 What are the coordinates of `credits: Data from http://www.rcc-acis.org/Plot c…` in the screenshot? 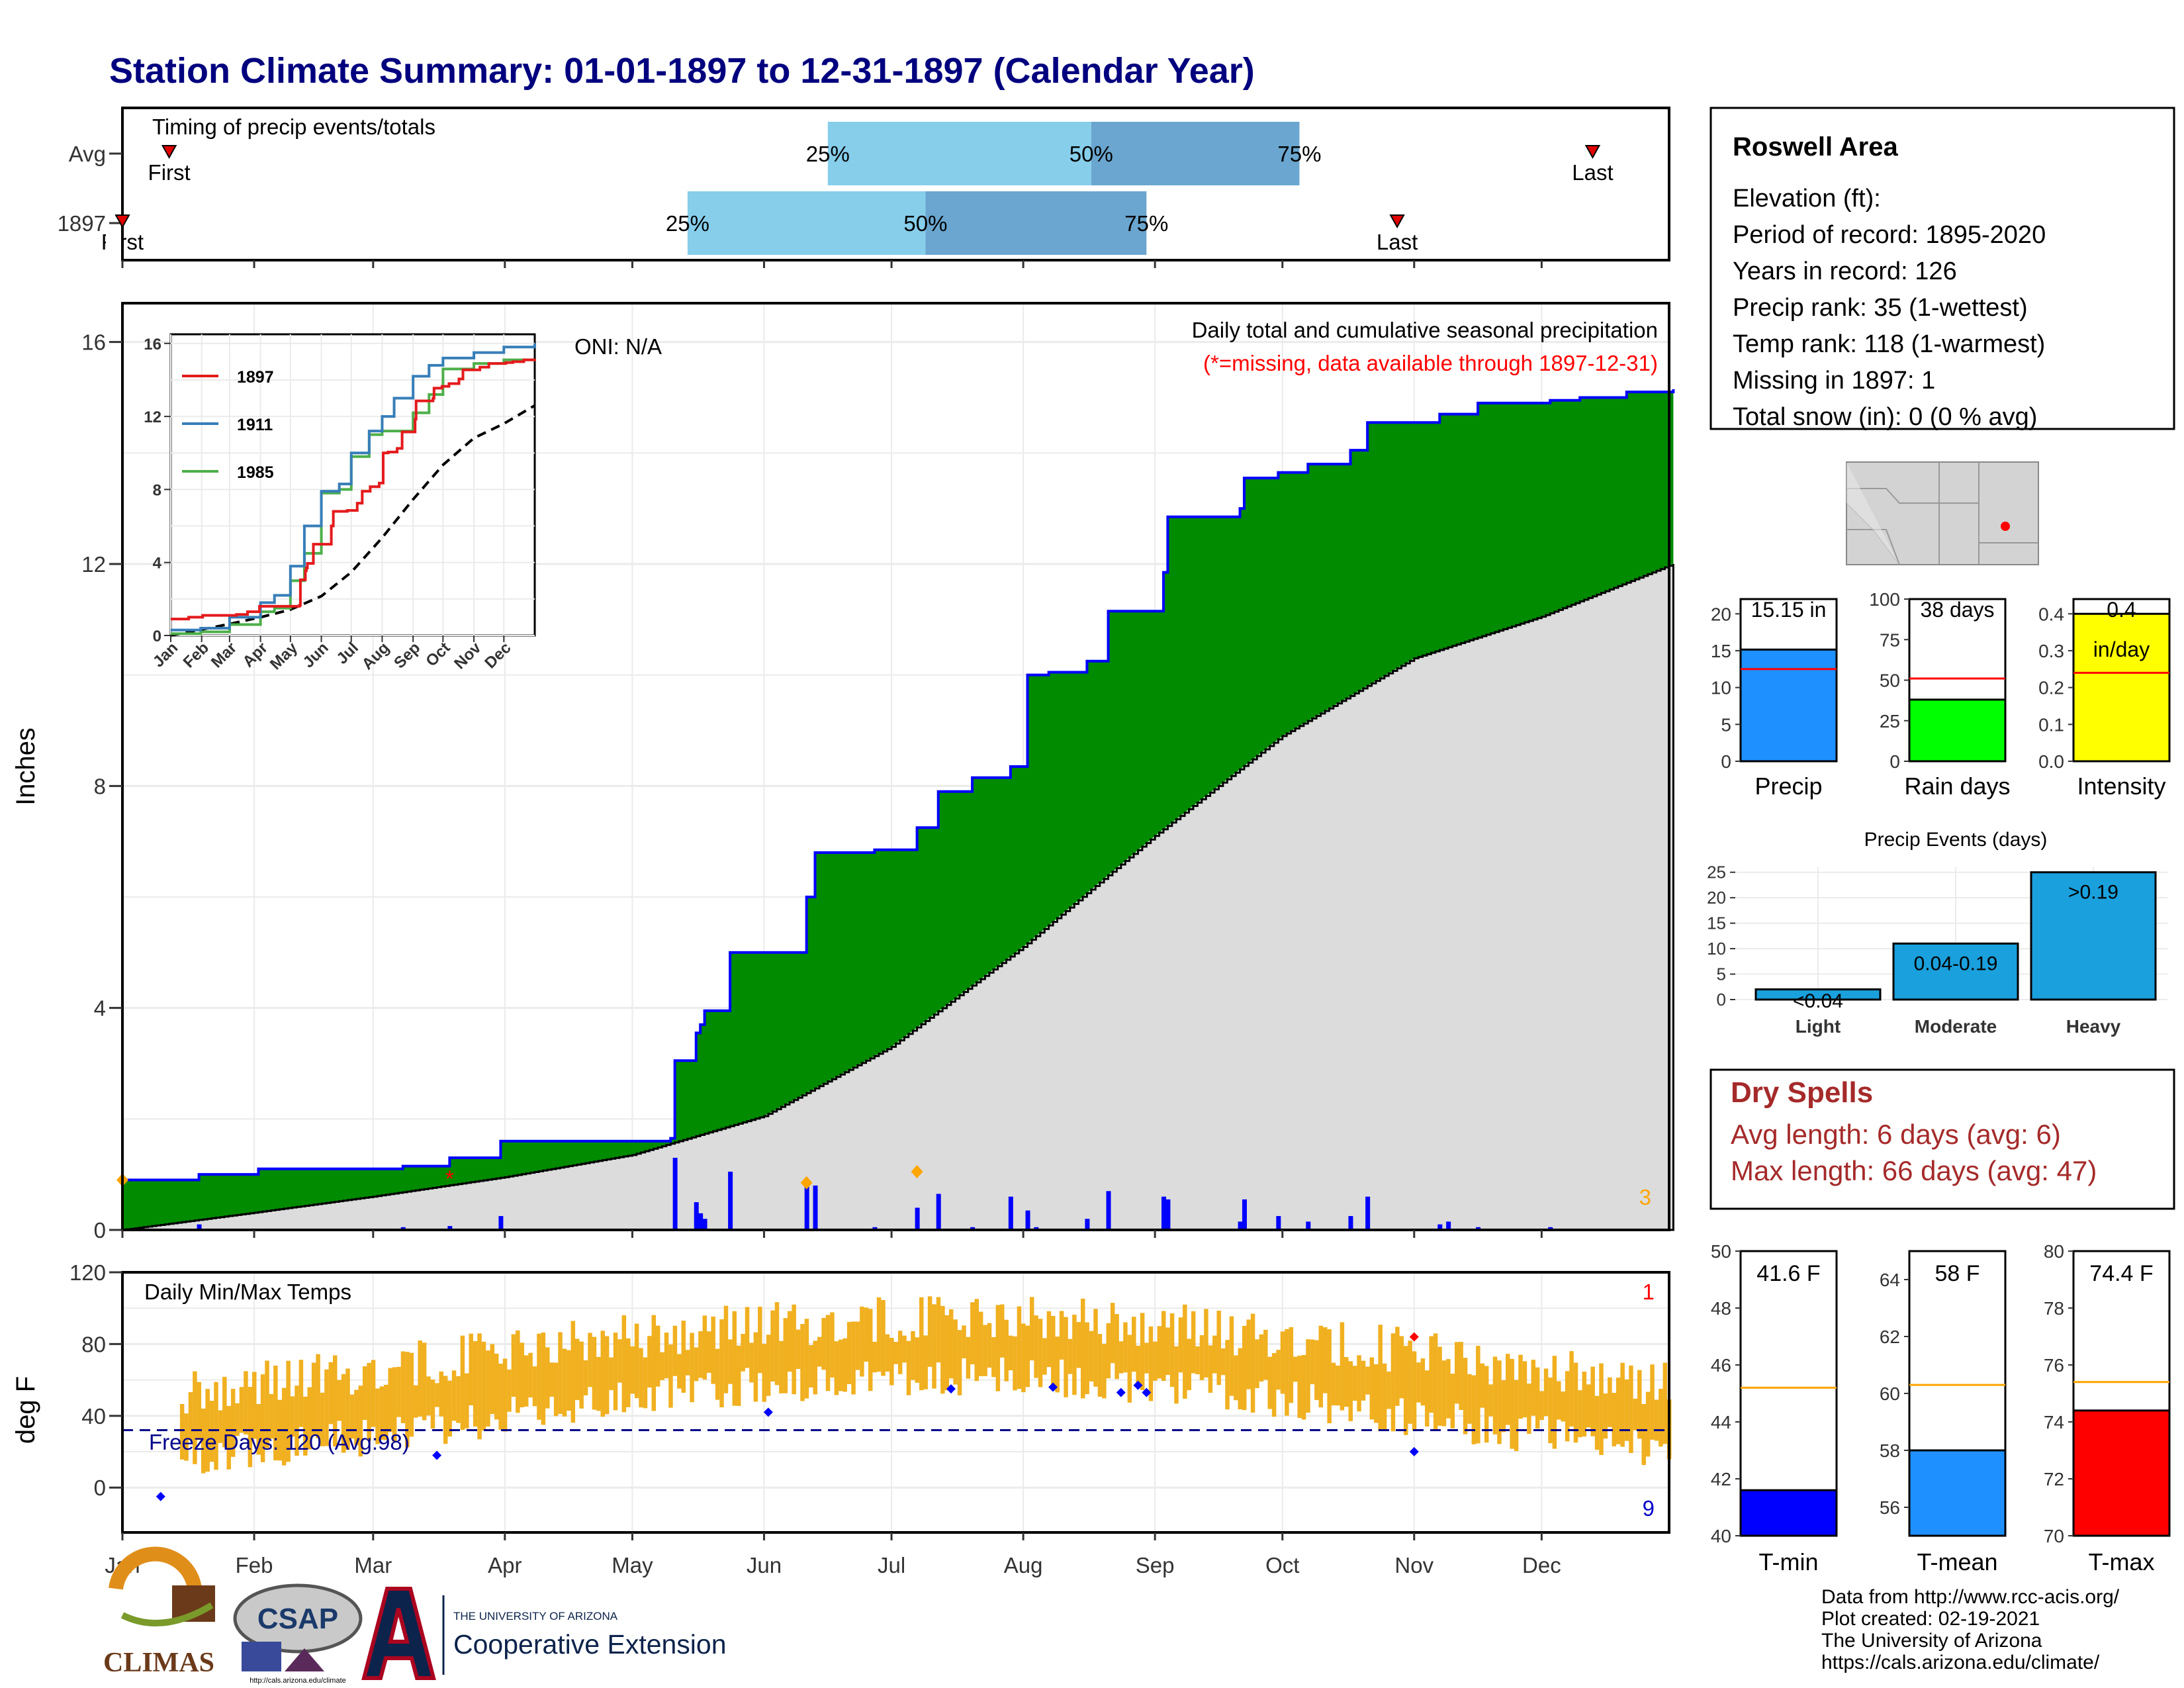 It's located at (1971, 1629).